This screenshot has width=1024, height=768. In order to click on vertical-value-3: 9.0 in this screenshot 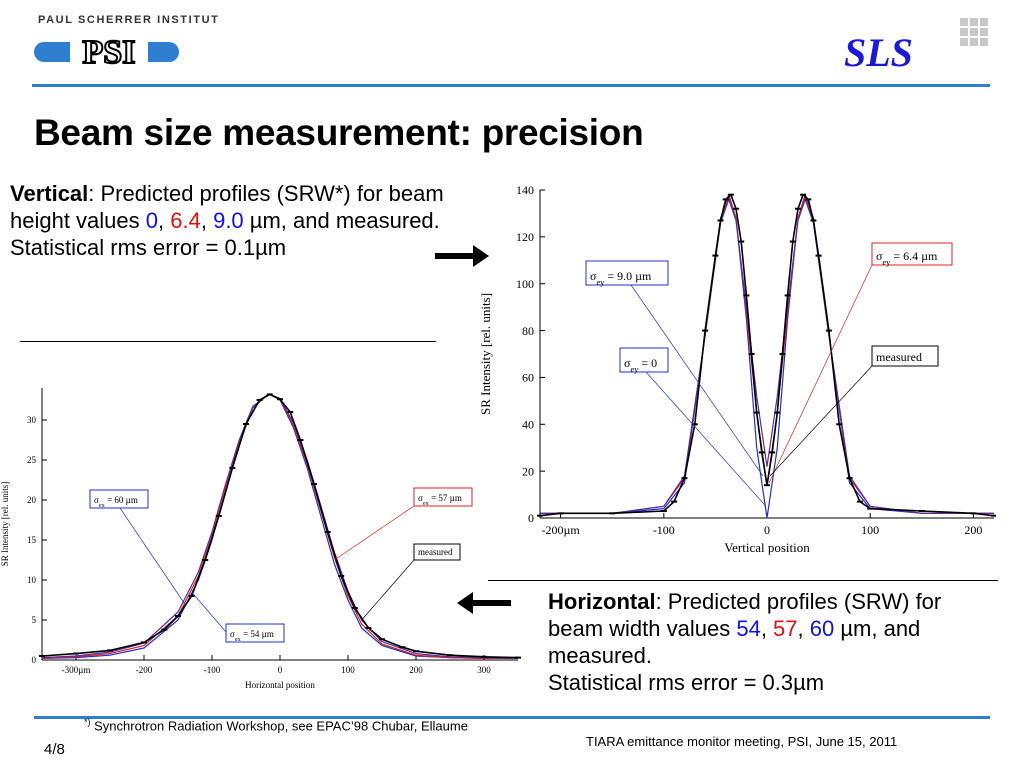, I will do `click(228, 220)`.